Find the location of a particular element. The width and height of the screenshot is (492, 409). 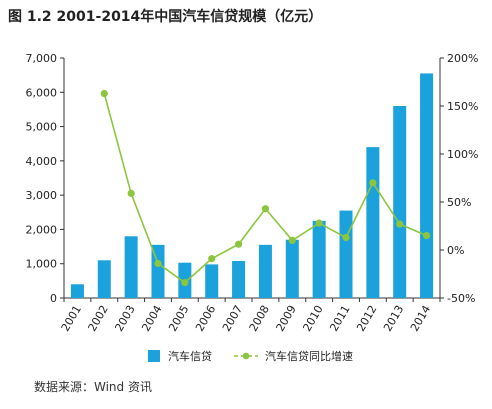

x-axis-tick-label: 2007 is located at coordinates (232, 318).